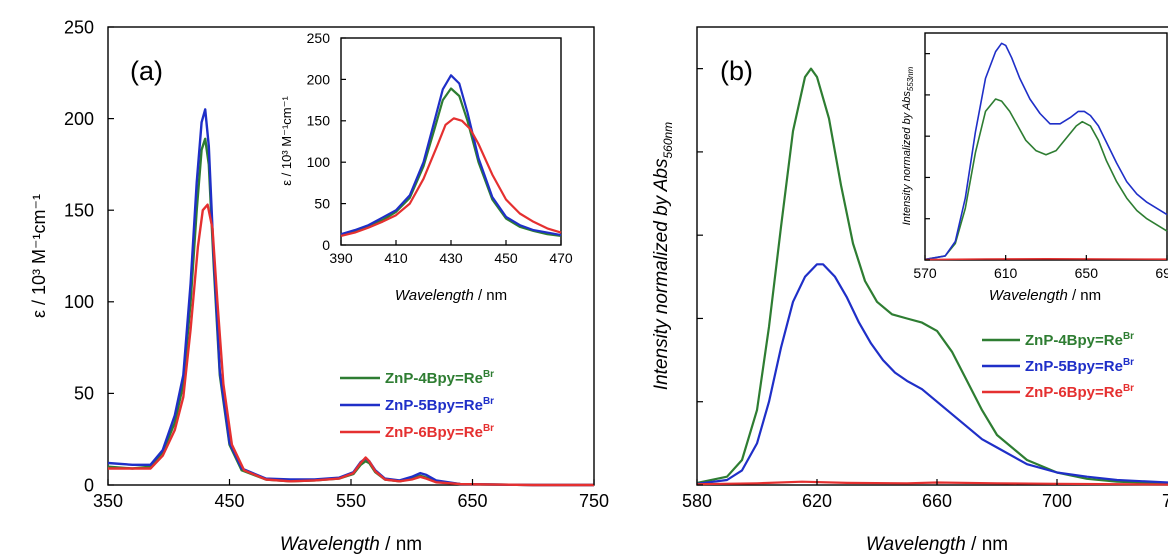 Image resolution: width=1168 pixels, height=556 pixels. Describe the element at coordinates (561, 258) in the screenshot. I see `panel-a-inset-x-tick-label: 470` at that location.